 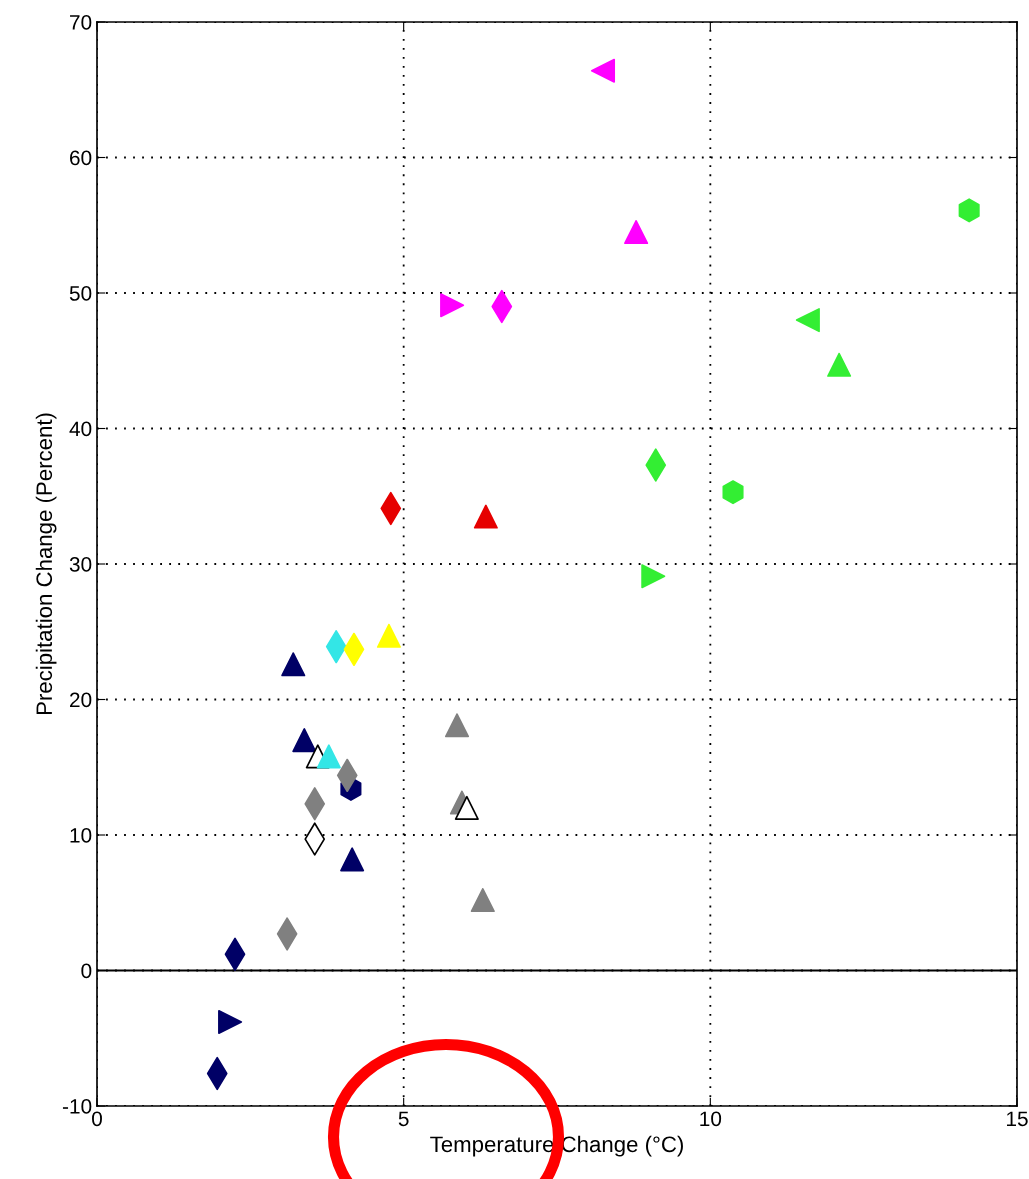 I want to click on x-axis-title: Temperature Change (°C), so click(x=556, y=1146).